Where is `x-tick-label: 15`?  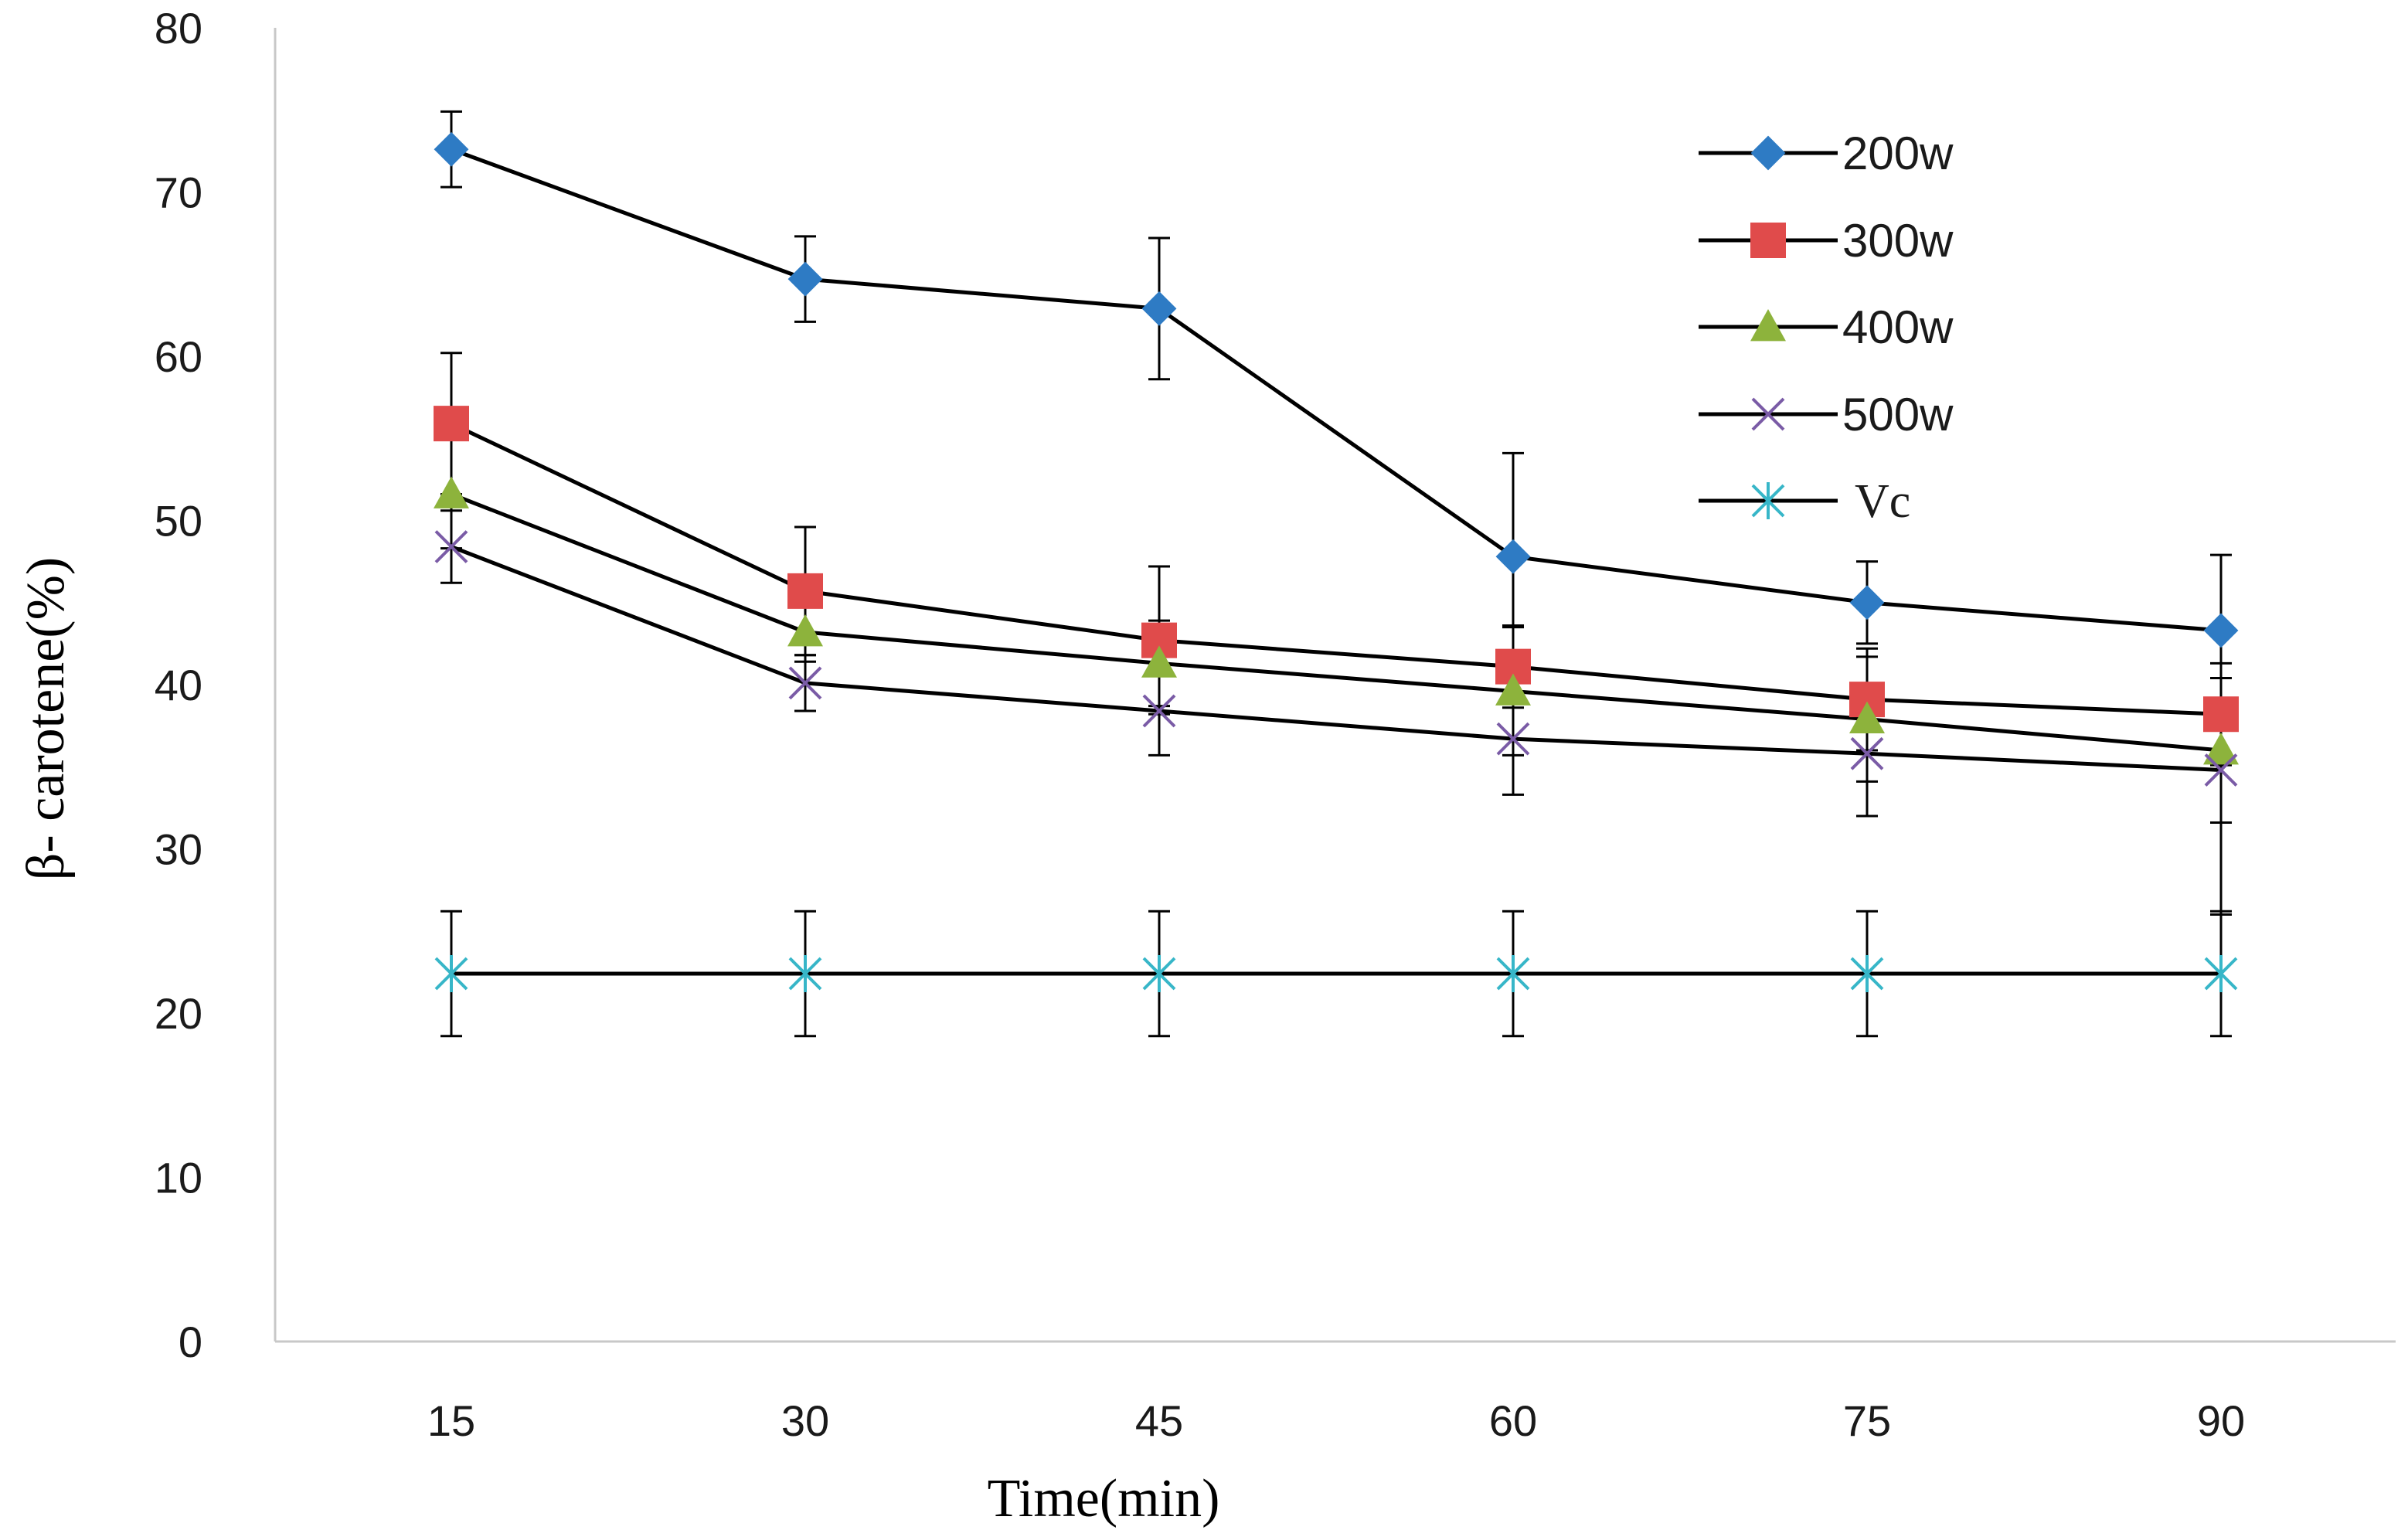
x-tick-label: 15 is located at coordinates (451, 1420).